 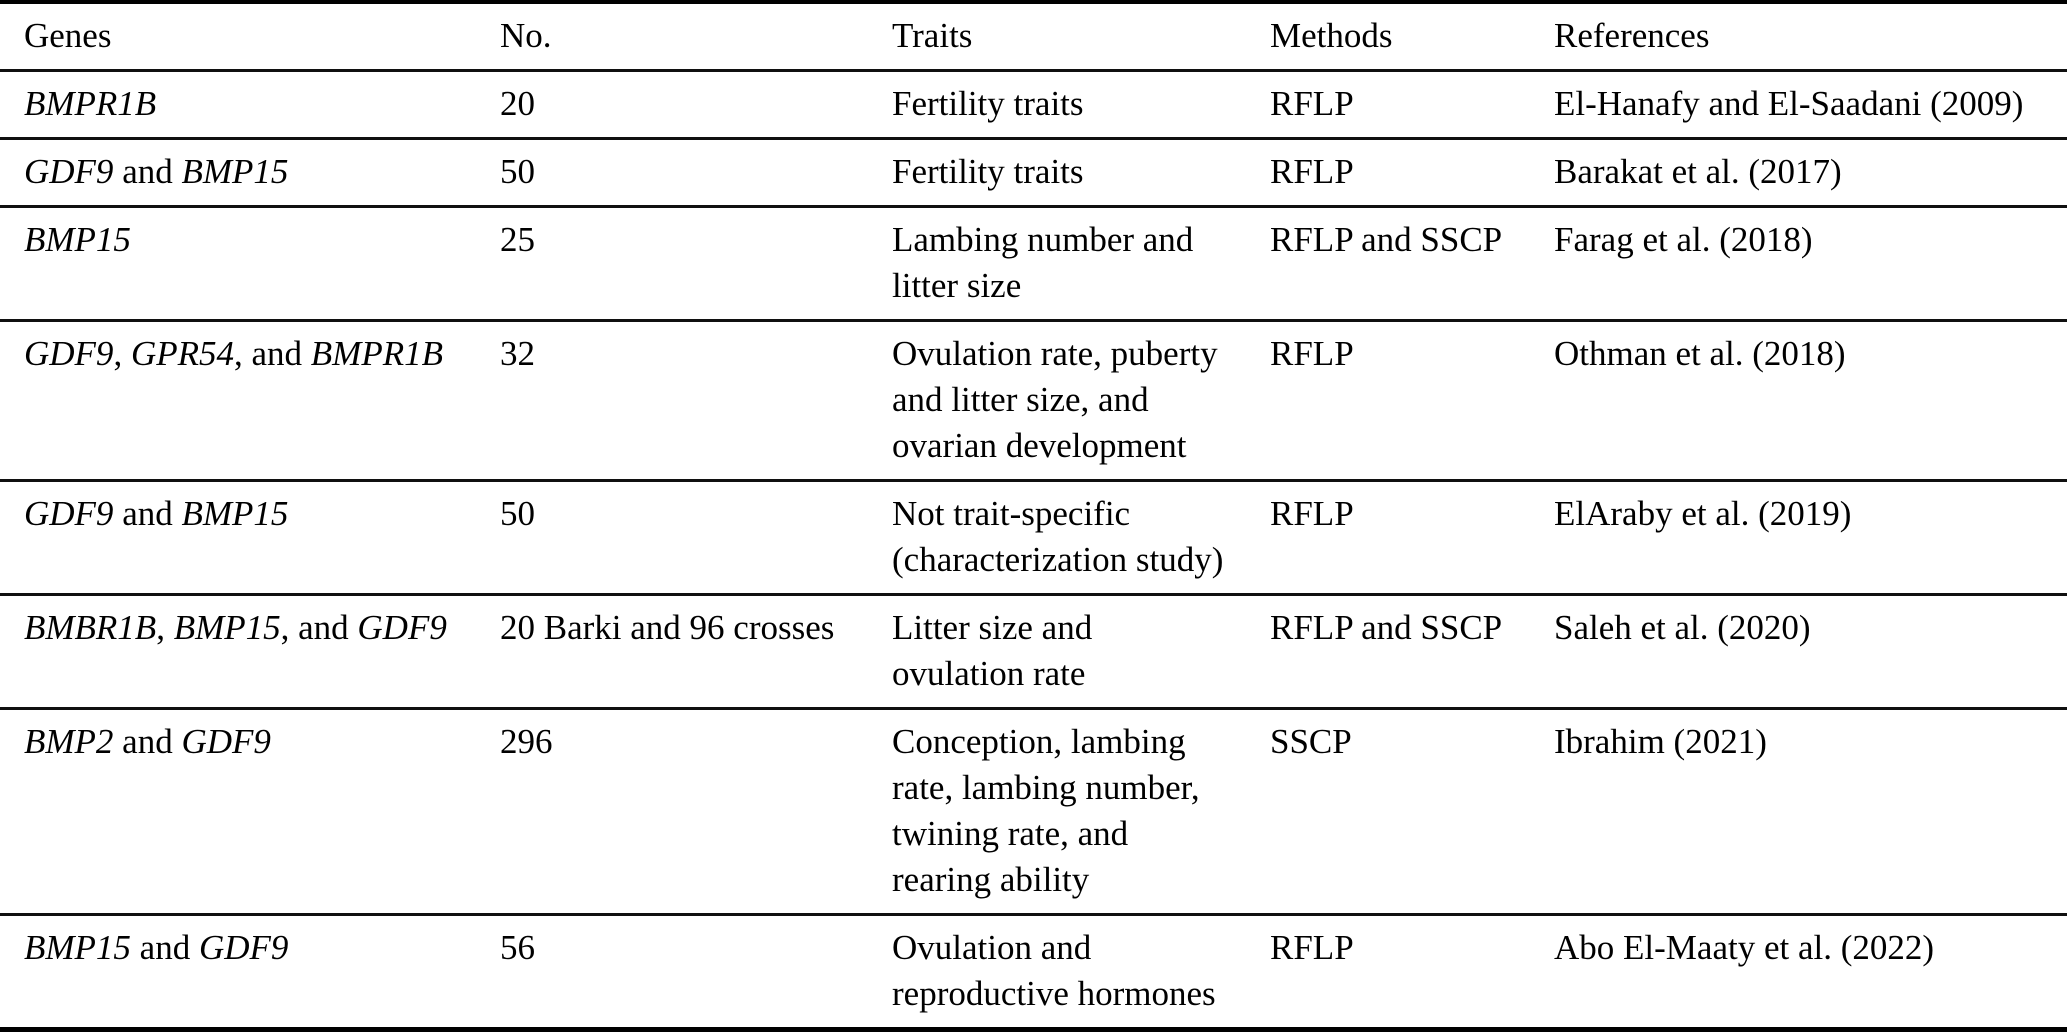 I want to click on no-cell: 20 Barki and 96 crosses, so click(x=667, y=627).